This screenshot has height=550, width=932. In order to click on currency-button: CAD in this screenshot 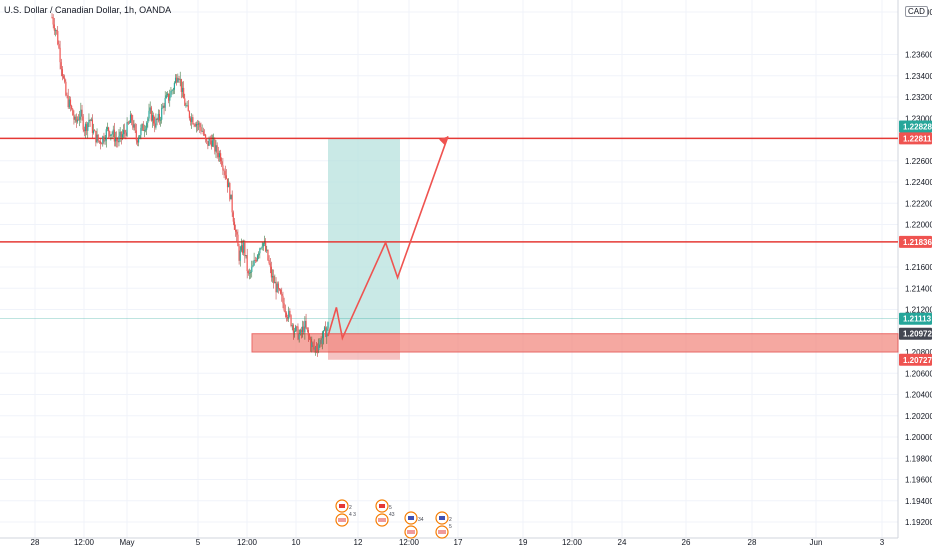, I will do `click(916, 11)`.